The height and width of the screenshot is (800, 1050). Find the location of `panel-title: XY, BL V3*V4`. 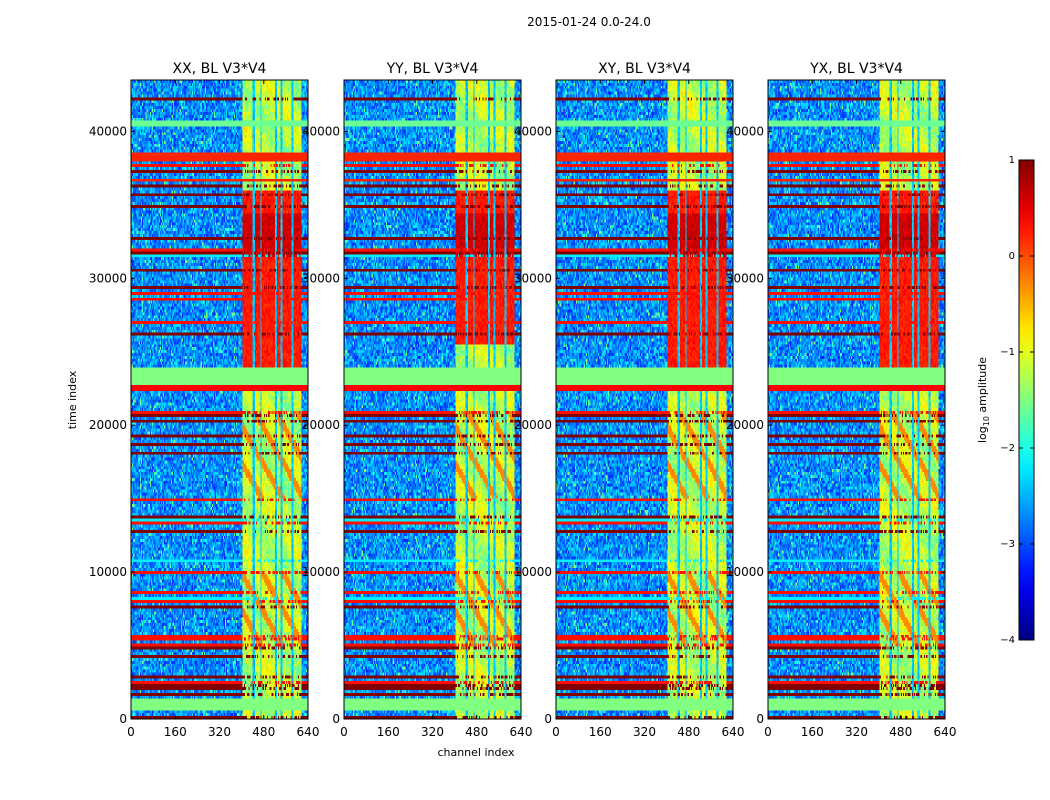

panel-title: XY, BL V3*V4 is located at coordinates (644, 69).